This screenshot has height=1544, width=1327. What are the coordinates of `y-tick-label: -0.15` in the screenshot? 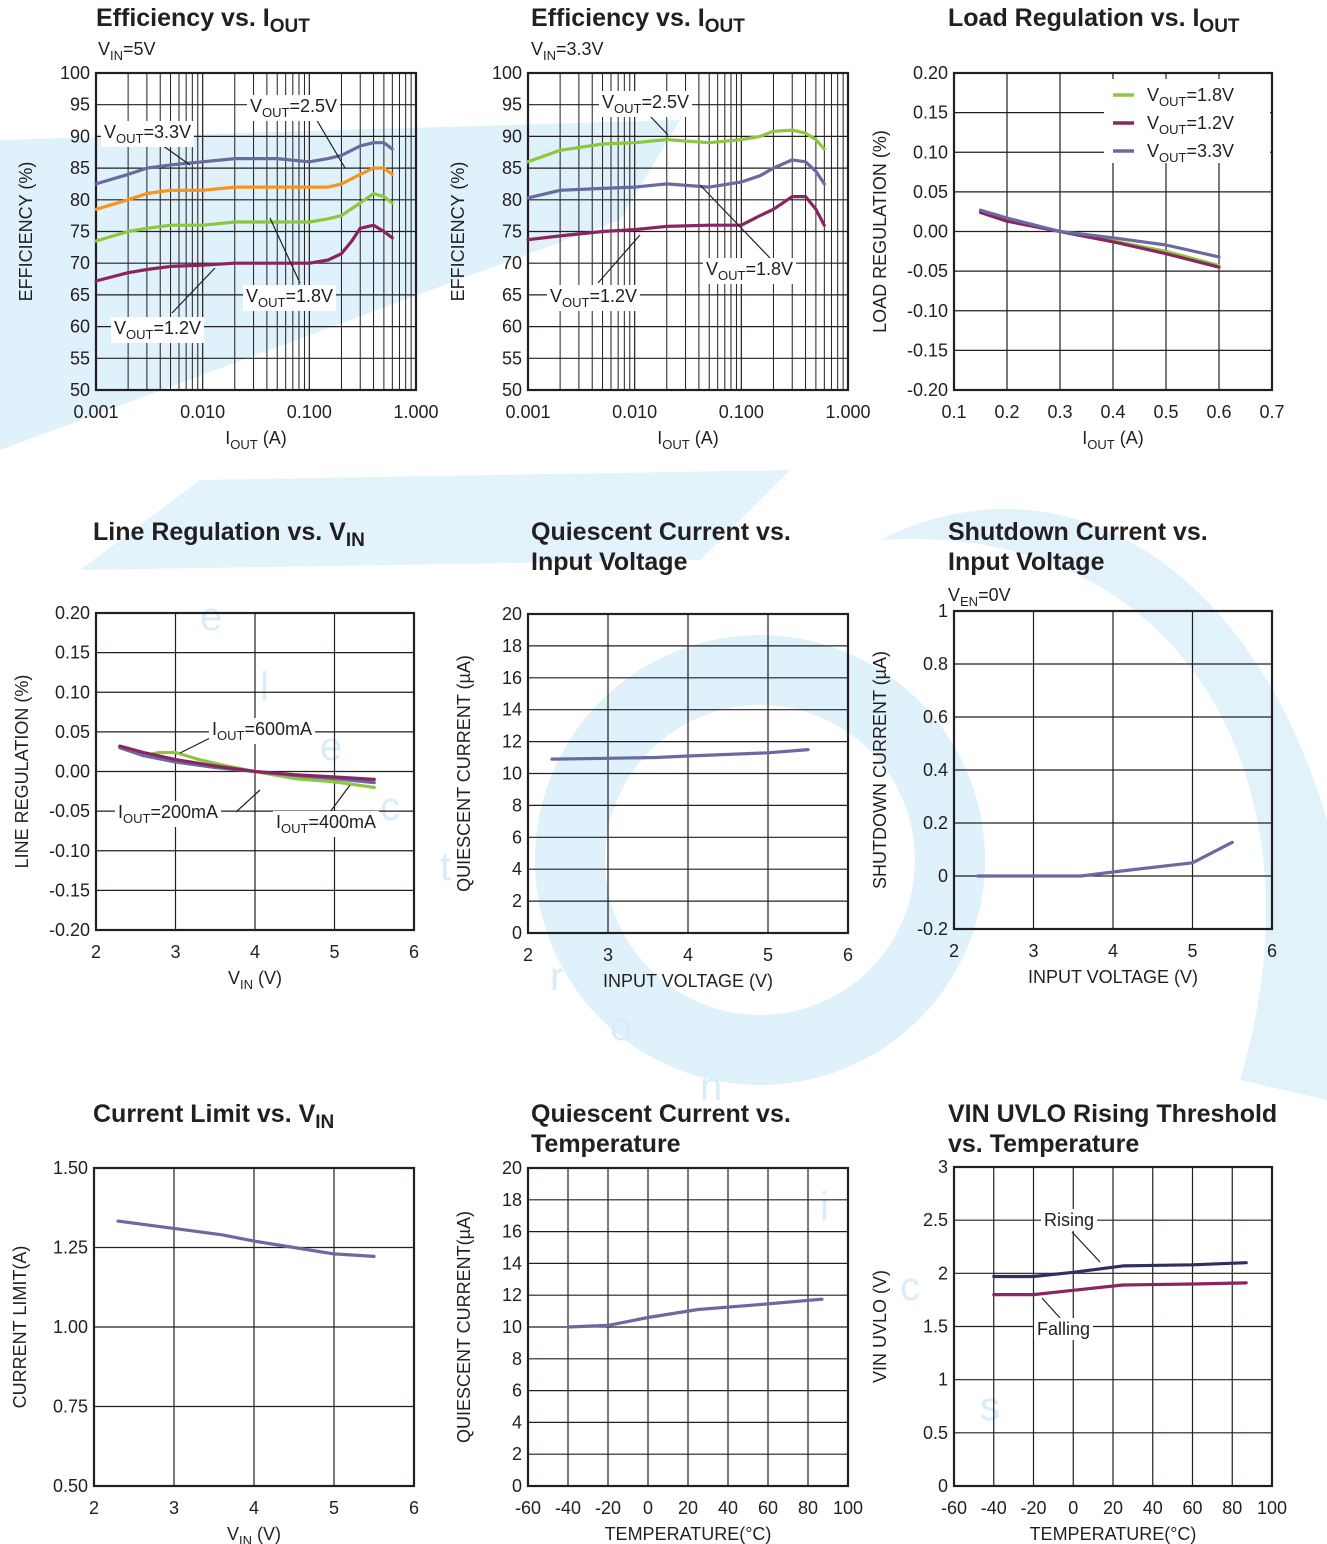 It's located at (69, 890).